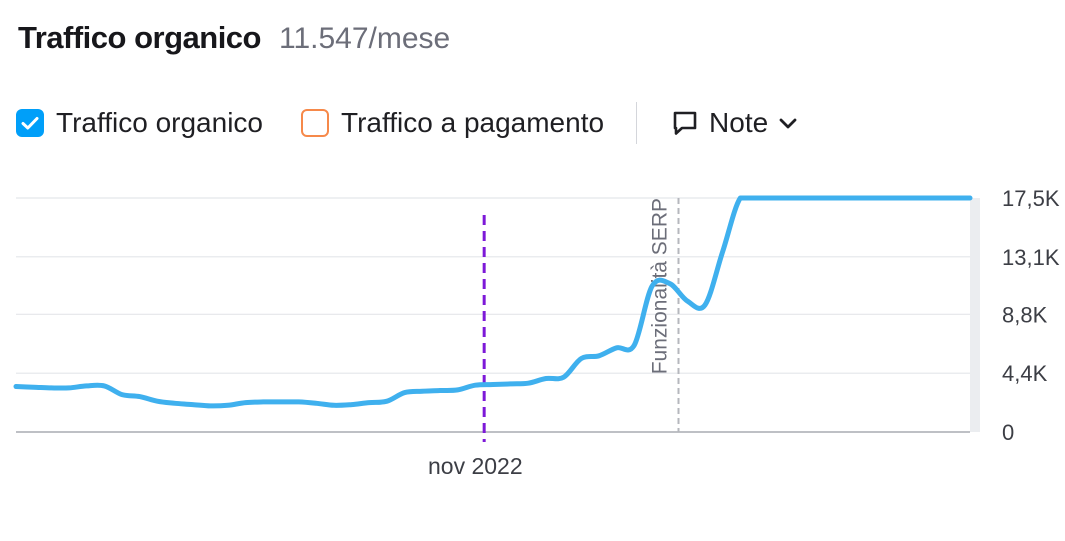 This screenshot has height=541, width=1065. What do you see at coordinates (1025, 373) in the screenshot?
I see `y-tick-label: 4,4K` at bounding box center [1025, 373].